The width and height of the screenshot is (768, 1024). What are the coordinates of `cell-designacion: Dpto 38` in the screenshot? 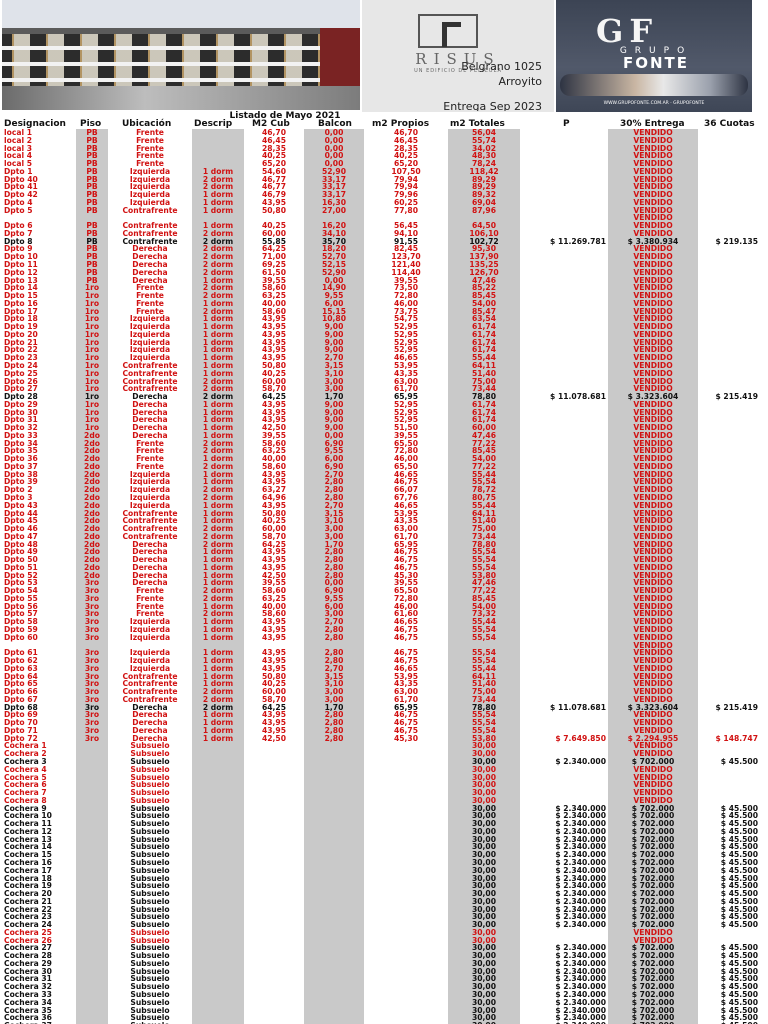 It's located at (21, 474).